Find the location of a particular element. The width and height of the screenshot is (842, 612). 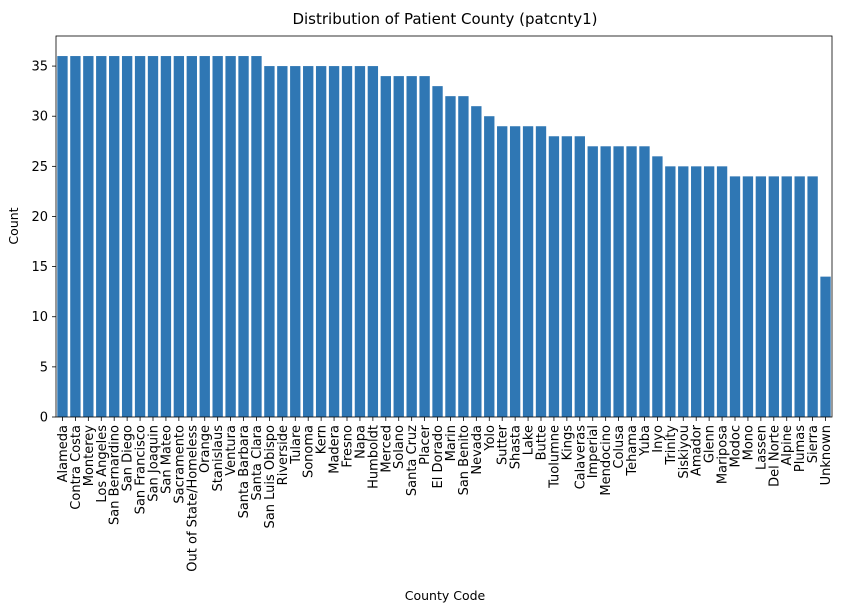

x-tick-label: Napa is located at coordinates (360, 442).